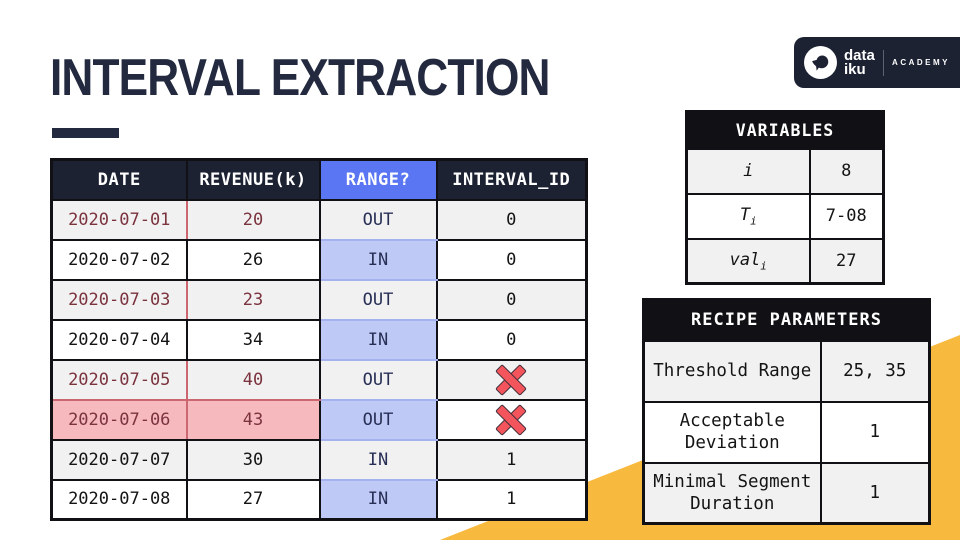  Describe the element at coordinates (732, 432) in the screenshot. I see `parameter-name-cell: Acceptable Deviation` at that location.